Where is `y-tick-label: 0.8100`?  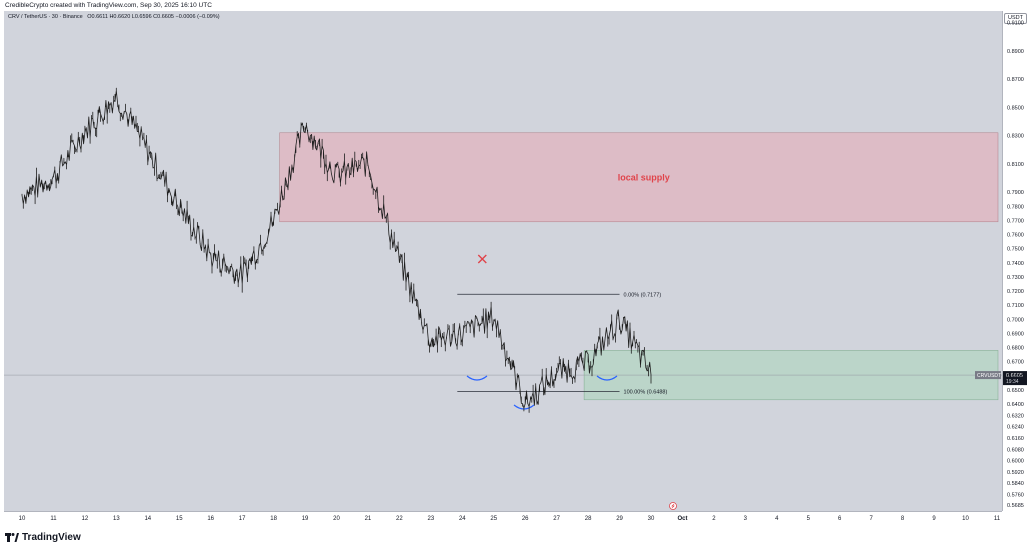 y-tick-label: 0.8100 is located at coordinates (1015, 165).